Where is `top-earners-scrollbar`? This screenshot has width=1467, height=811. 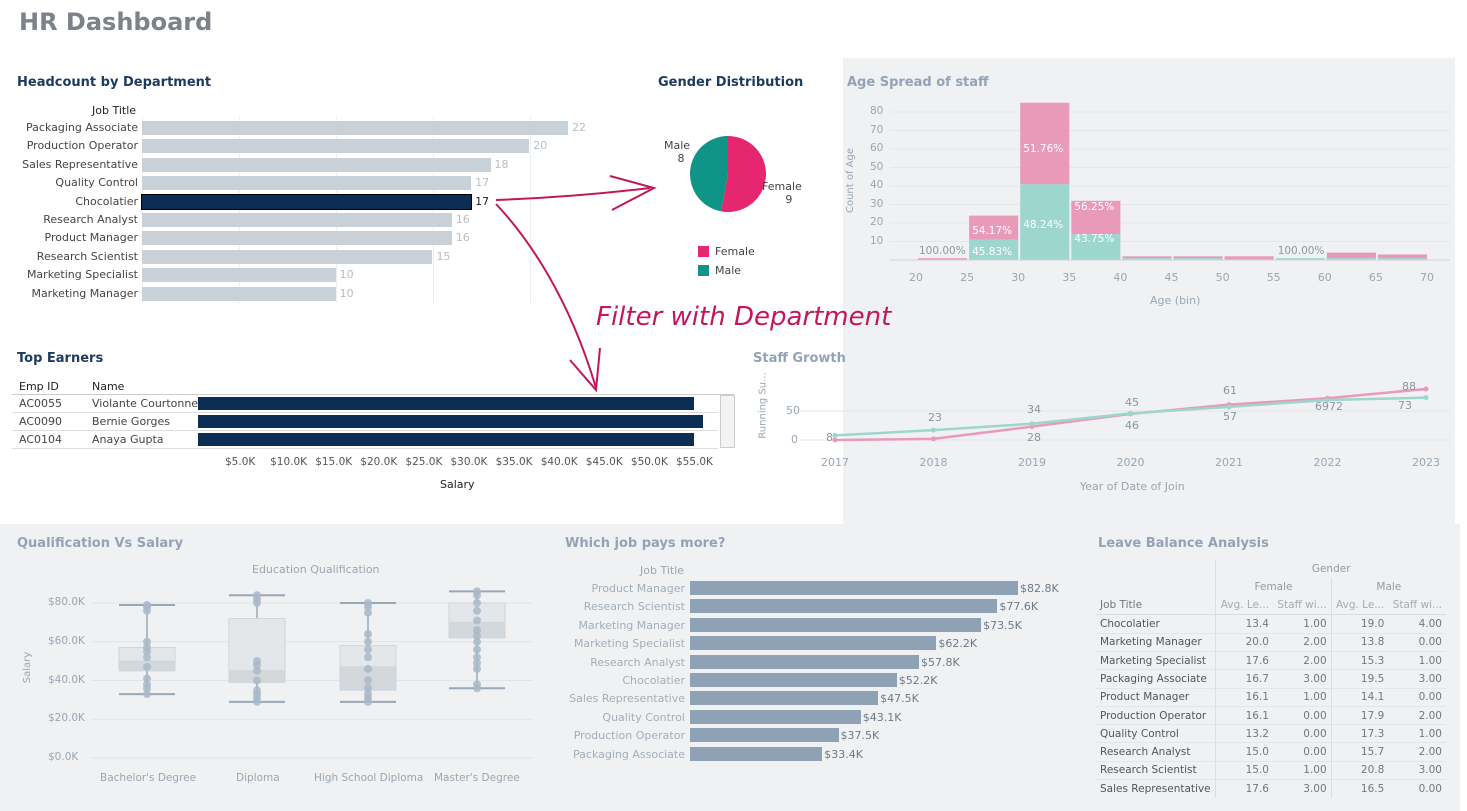 top-earners-scrollbar is located at coordinates (727, 421).